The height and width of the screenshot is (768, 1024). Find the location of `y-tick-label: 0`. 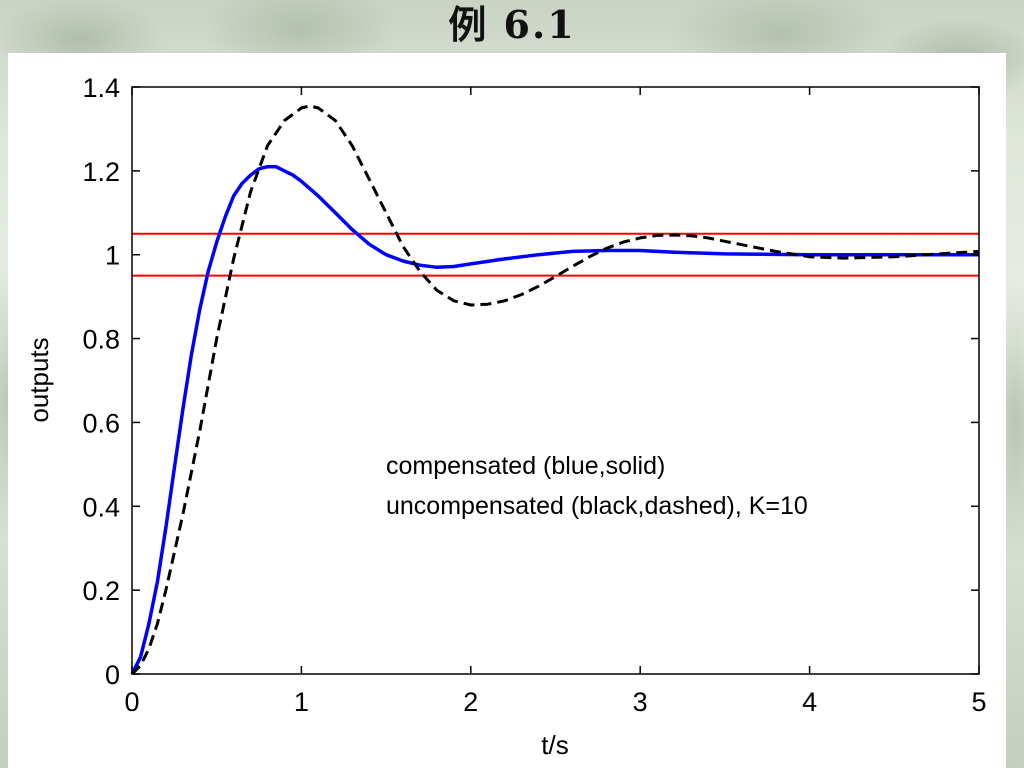

y-tick-label: 0 is located at coordinates (112, 675).